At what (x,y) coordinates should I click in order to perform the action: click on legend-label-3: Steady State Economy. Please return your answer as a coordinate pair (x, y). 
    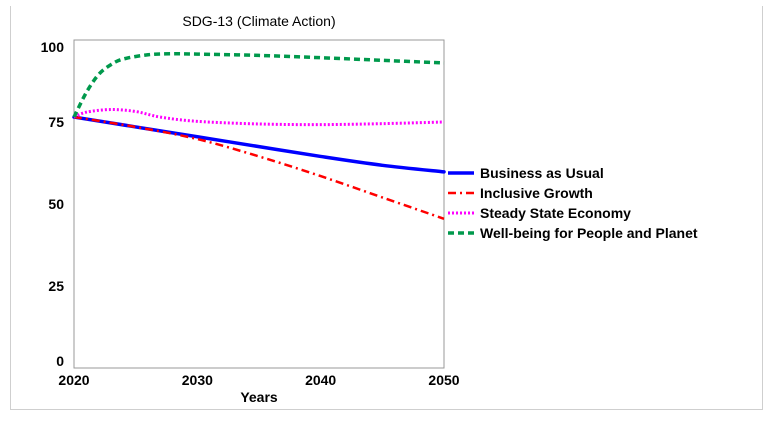
    Looking at the image, I should click on (555, 213).